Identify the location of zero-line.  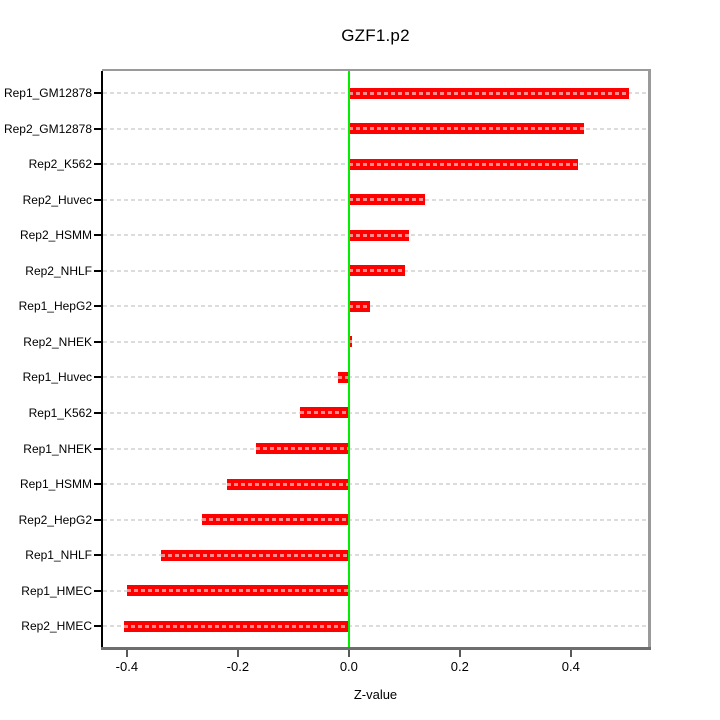
(348, 359).